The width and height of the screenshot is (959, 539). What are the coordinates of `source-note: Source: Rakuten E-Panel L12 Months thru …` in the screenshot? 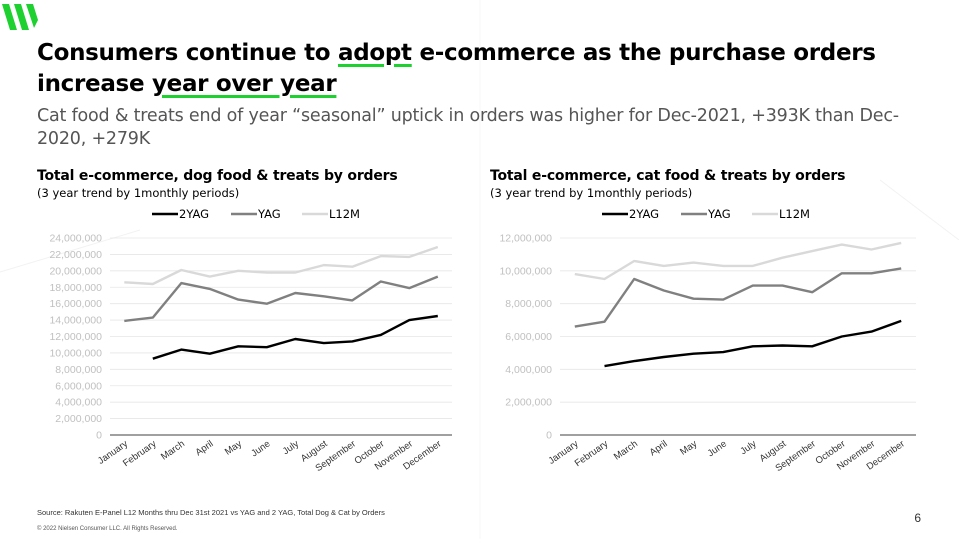 It's located at (211, 512).